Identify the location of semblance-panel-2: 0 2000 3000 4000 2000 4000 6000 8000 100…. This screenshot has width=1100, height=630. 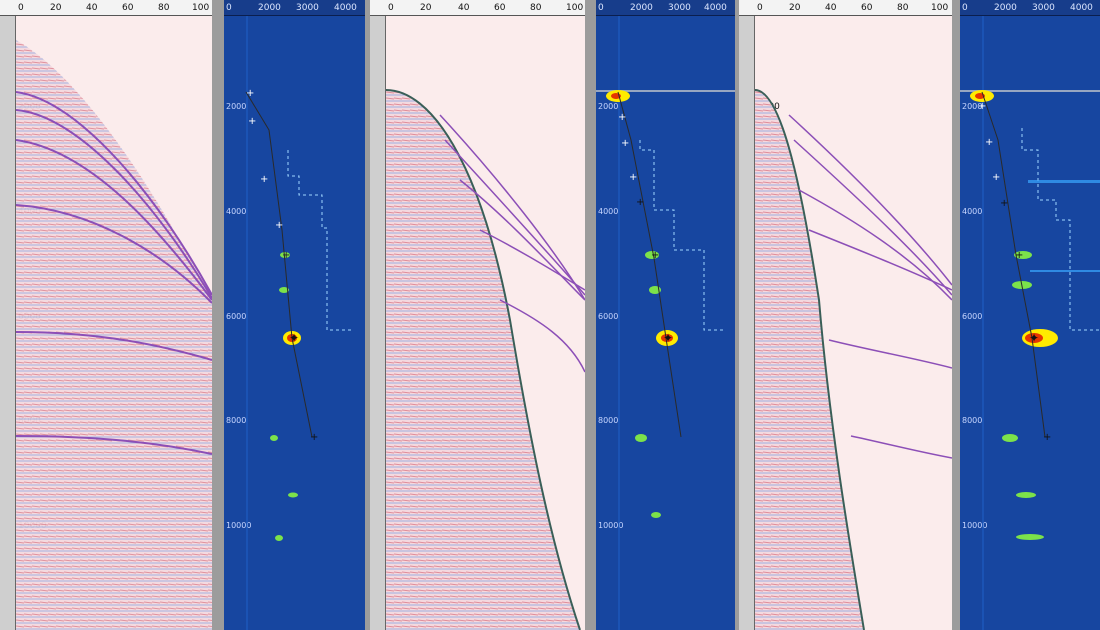
(665, 315).